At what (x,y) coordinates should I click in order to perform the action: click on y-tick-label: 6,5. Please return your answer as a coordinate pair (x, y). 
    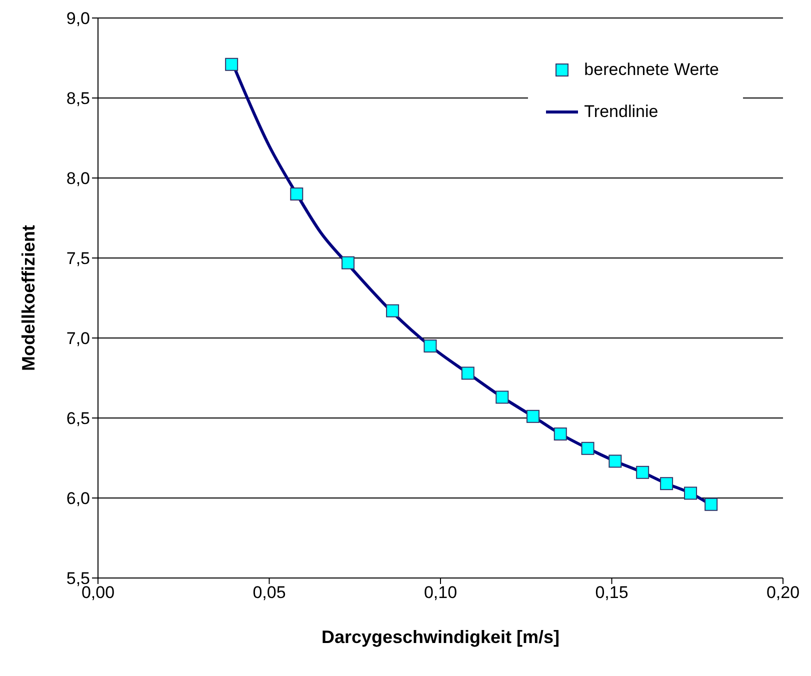
    Looking at the image, I should click on (78, 418).